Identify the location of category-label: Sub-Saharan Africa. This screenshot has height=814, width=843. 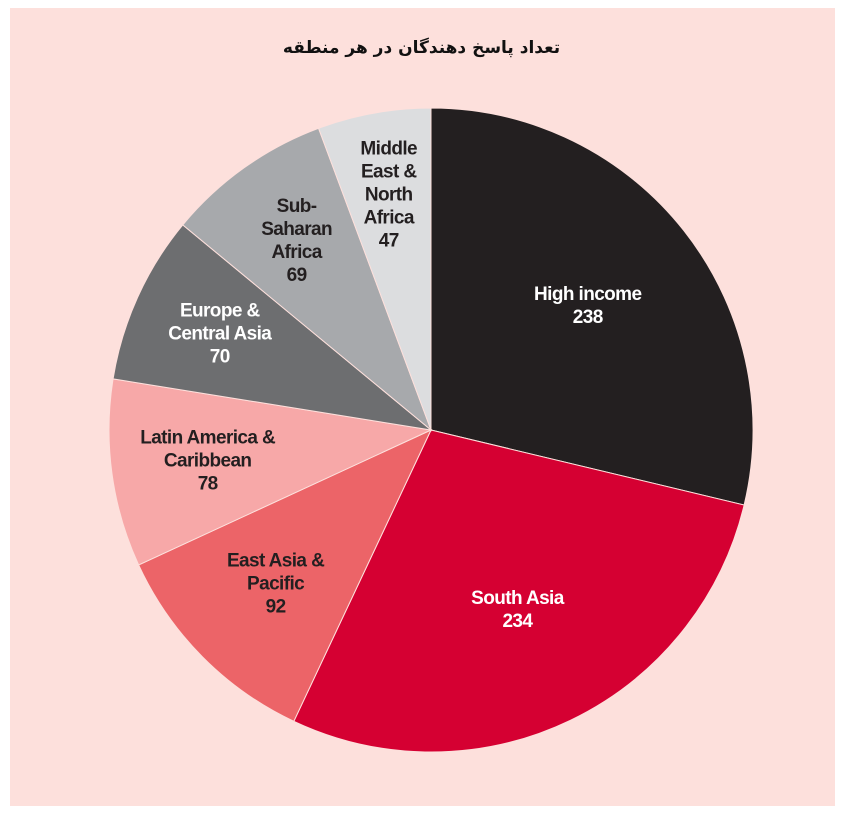
(296, 230).